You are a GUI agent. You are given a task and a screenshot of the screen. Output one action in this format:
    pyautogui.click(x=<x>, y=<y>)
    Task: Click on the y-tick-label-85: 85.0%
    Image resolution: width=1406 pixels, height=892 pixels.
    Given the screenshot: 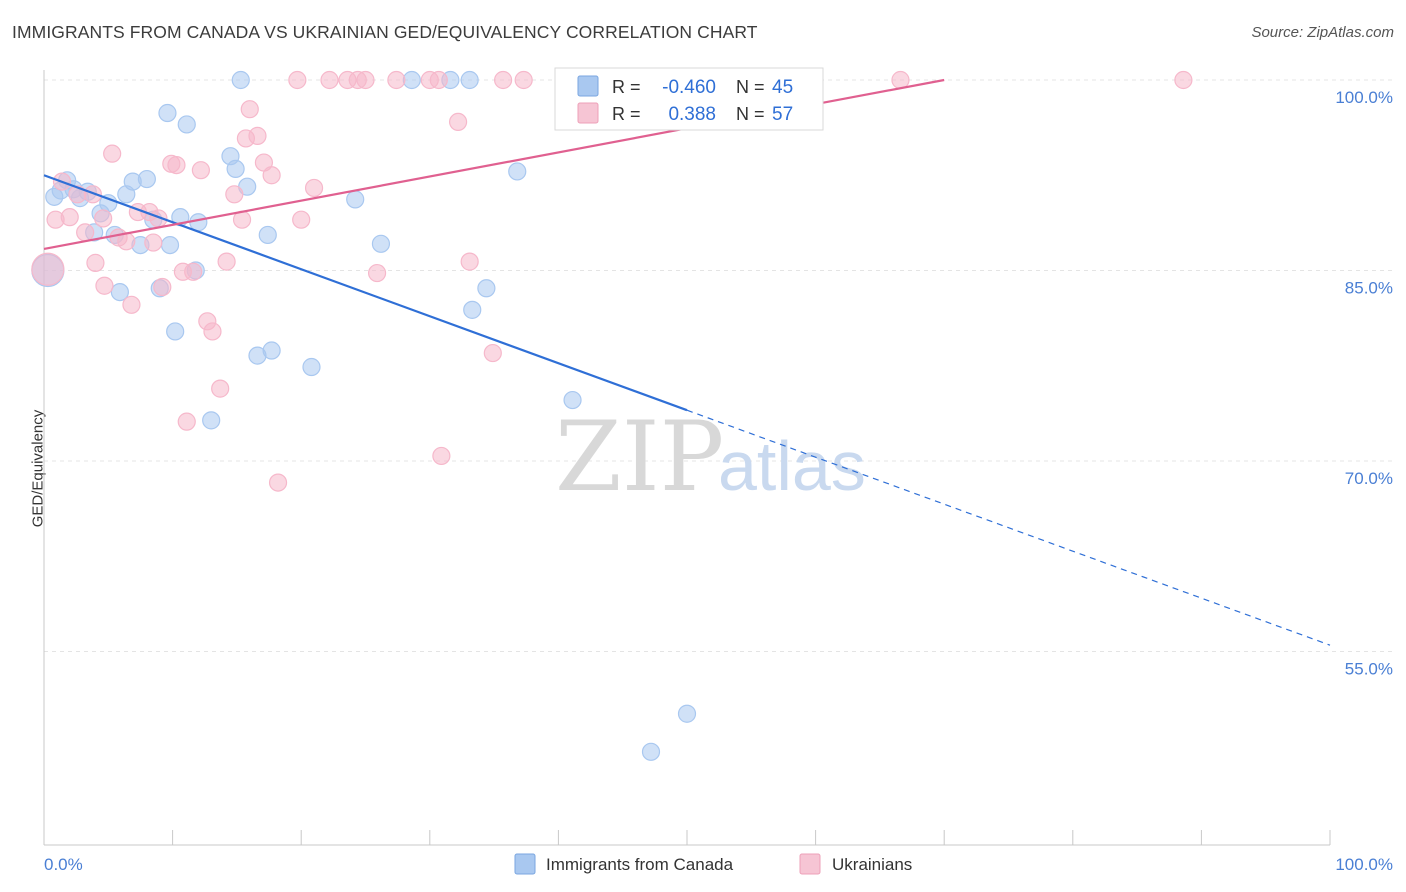 What is the action you would take?
    pyautogui.click(x=1369, y=288)
    